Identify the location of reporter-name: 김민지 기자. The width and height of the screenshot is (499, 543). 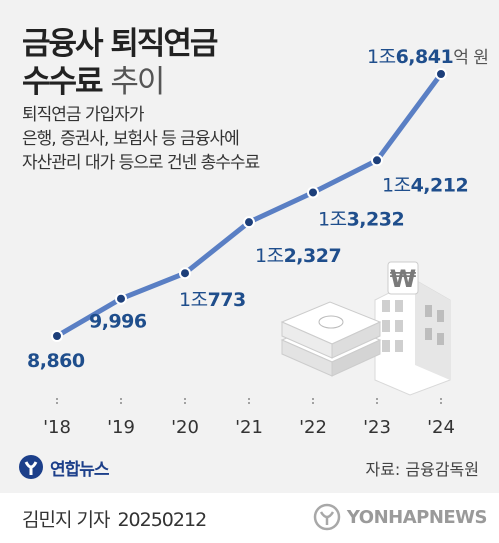
(66, 520).